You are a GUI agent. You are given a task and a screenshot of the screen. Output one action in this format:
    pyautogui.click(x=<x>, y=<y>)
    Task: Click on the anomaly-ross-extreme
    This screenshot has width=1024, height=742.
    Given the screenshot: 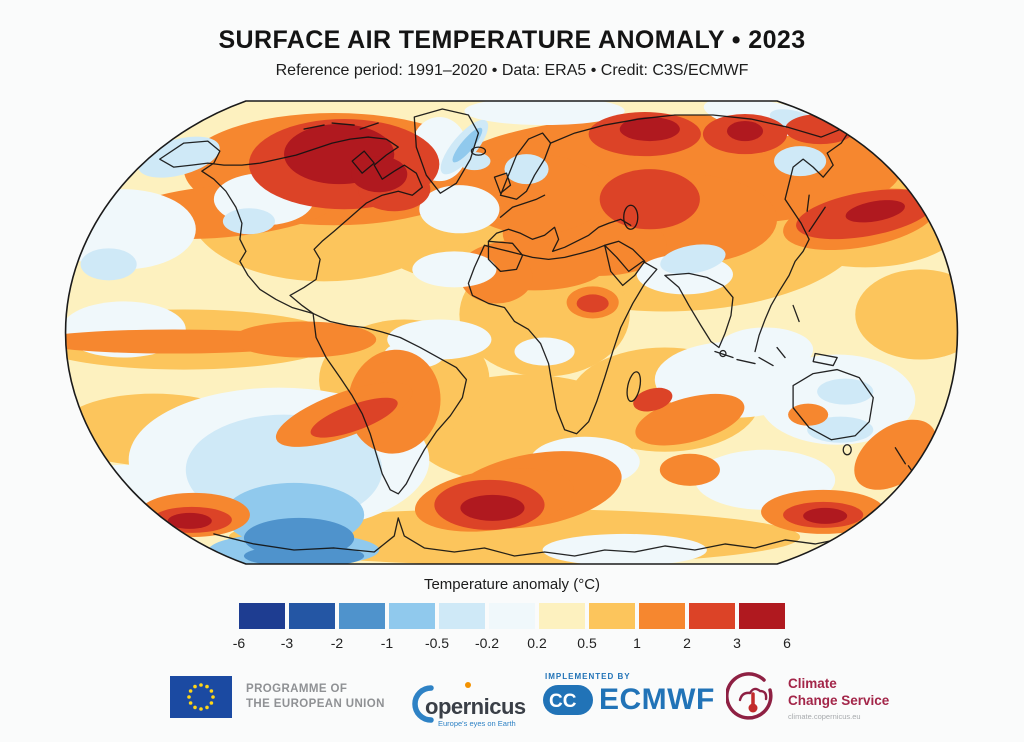 What is the action you would take?
    pyautogui.click(x=825, y=515)
    